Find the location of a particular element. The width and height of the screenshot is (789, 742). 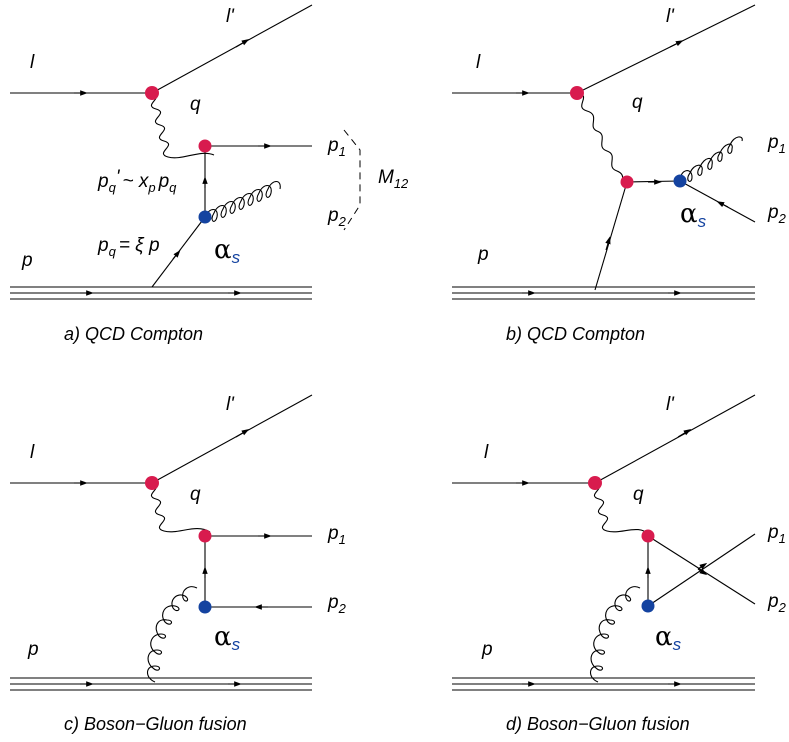

p1-label-d: p1 is located at coordinates (776, 534).